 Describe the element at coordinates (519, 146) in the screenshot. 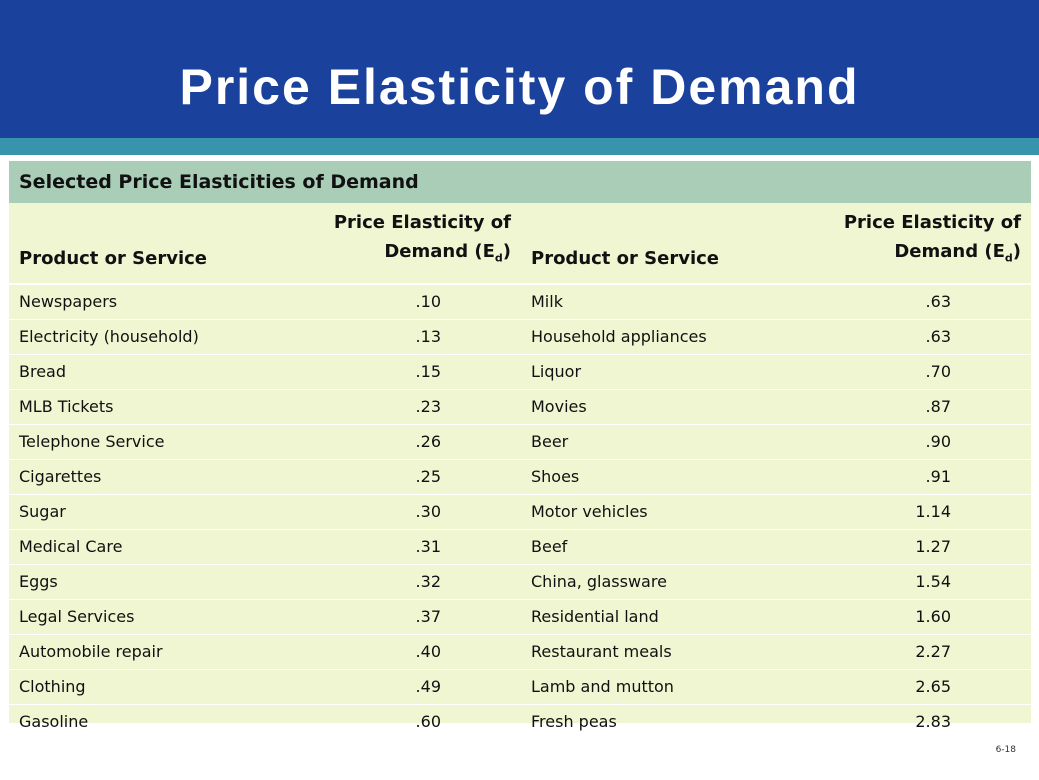

I see `header-accent-band` at that location.